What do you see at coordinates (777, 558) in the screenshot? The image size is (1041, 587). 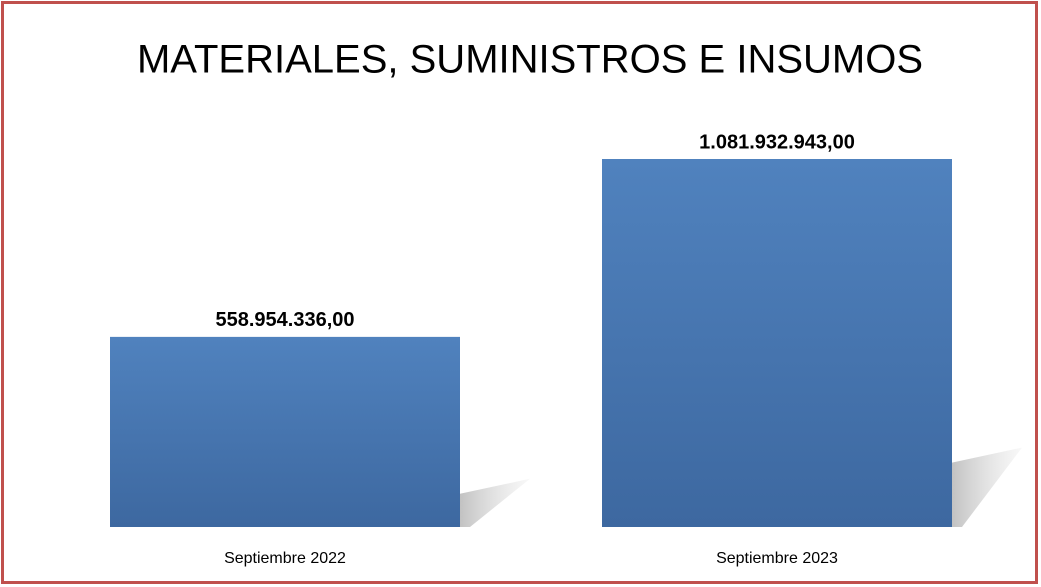 I see `x-tick-label: Septiembre 2023` at bounding box center [777, 558].